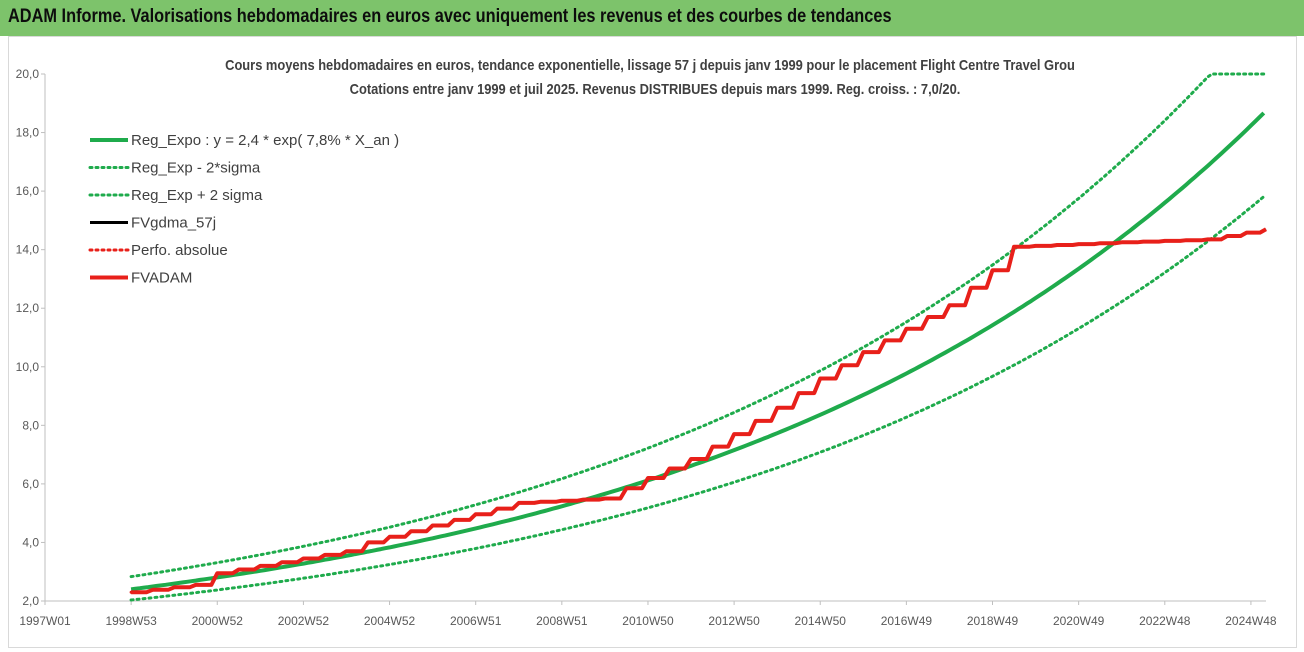  I want to click on y-tick-label: 12,0, so click(28, 308).